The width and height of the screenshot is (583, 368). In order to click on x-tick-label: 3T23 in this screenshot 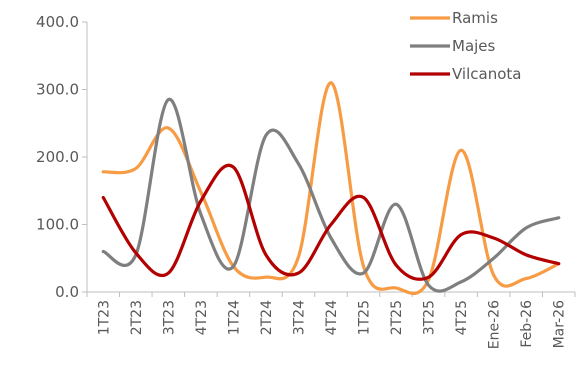, I will do `click(169, 317)`.